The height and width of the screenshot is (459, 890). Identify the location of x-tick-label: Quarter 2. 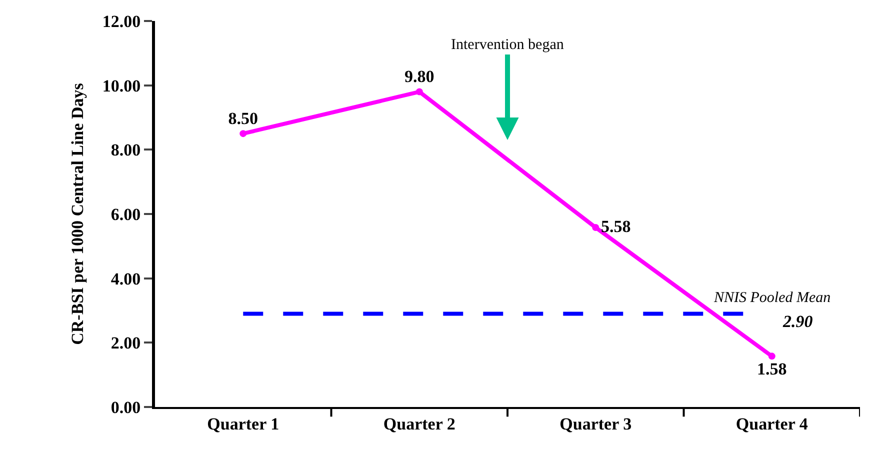
(419, 424).